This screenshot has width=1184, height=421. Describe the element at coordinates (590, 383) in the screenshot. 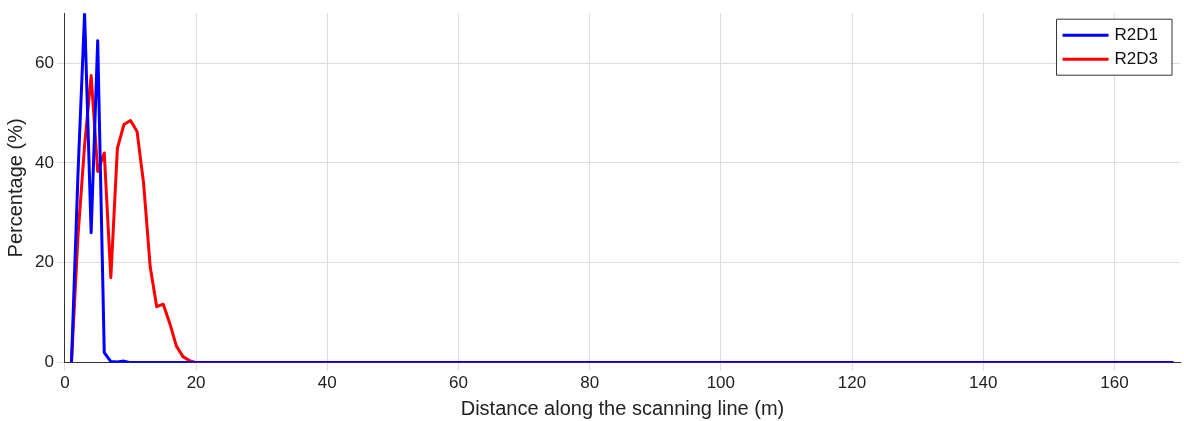

I see `x-tick-label: 80` at that location.